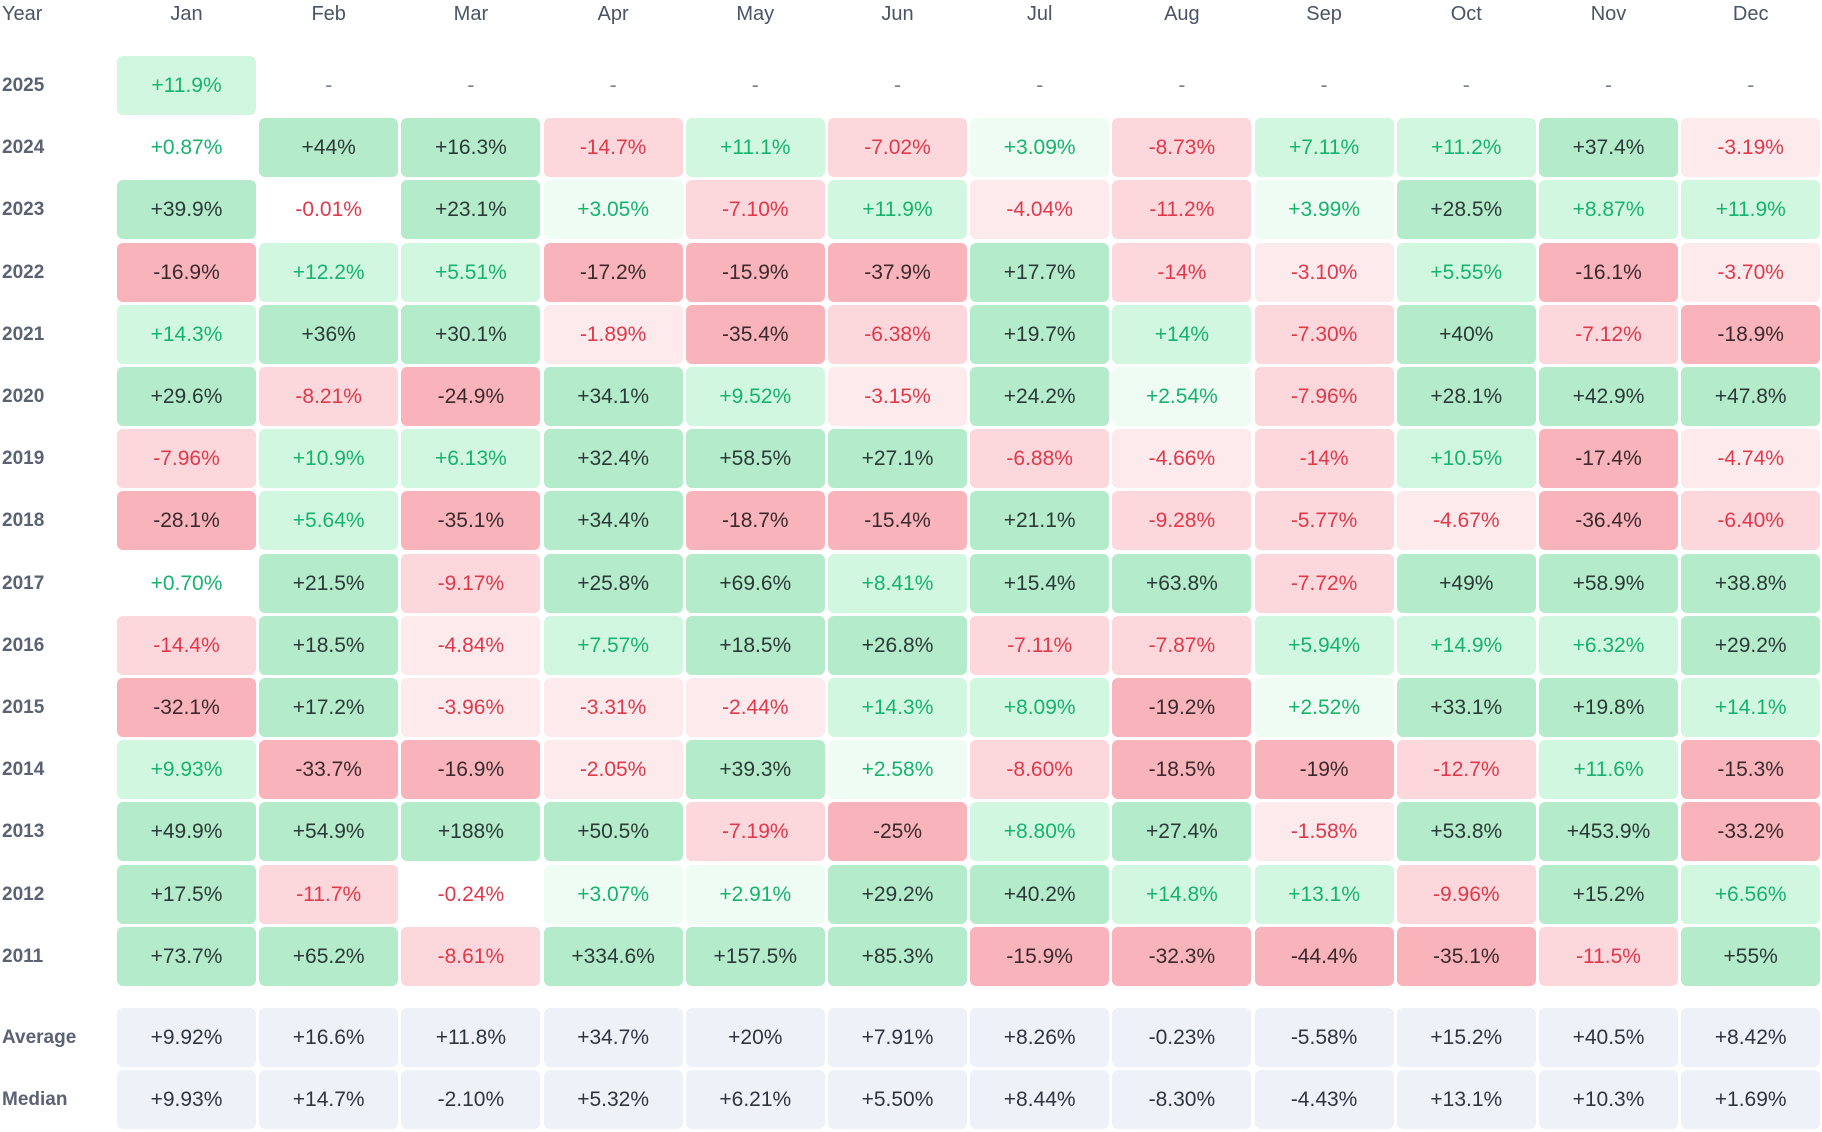 Image resolution: width=1822 pixels, height=1132 pixels. Describe the element at coordinates (755, 770) in the screenshot. I see `return-cell-2014-may: +39.3%` at that location.